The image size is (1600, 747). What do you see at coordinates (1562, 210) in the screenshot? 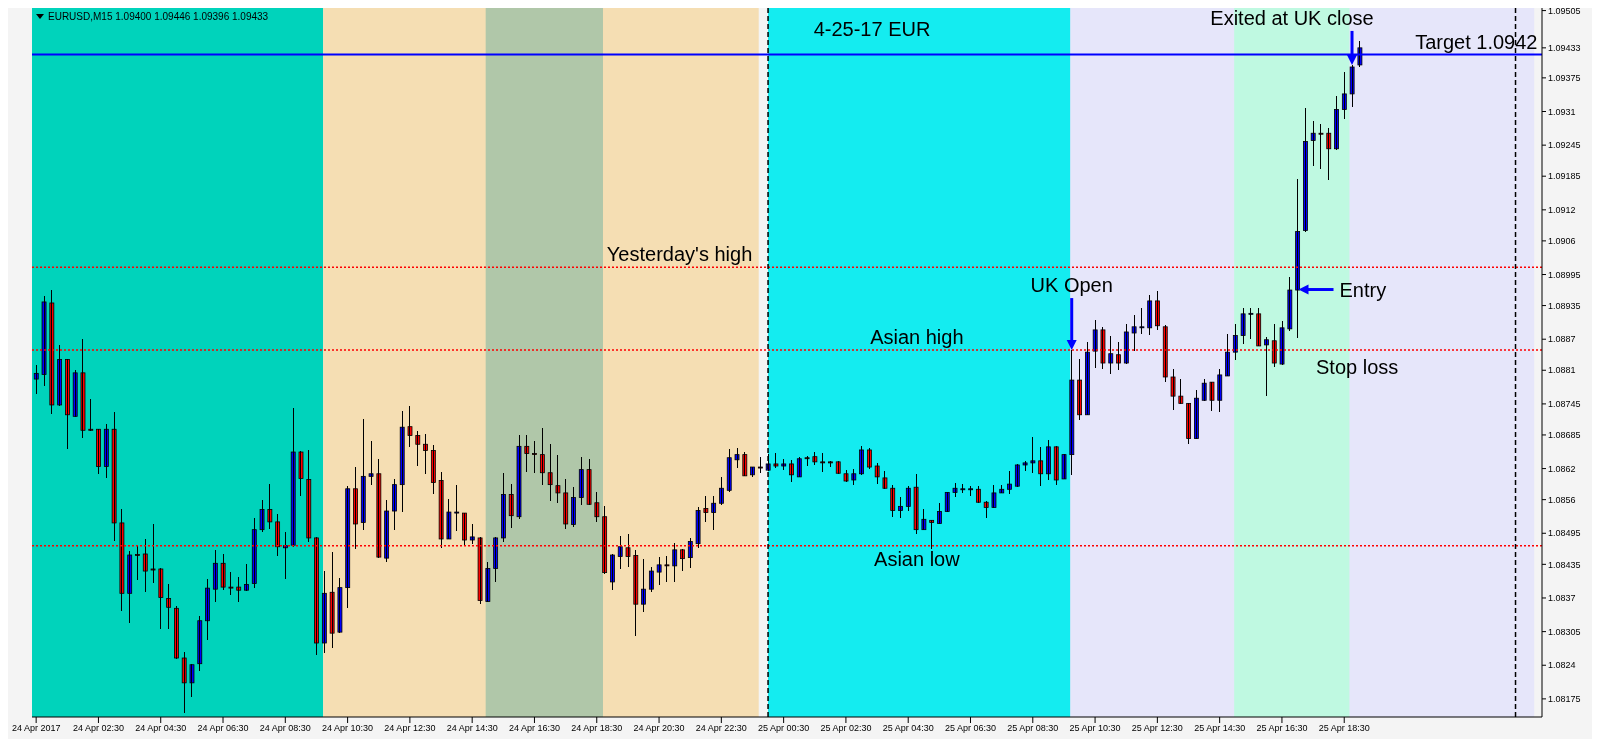
I see `y-tick-label: 1.0912` at bounding box center [1562, 210].